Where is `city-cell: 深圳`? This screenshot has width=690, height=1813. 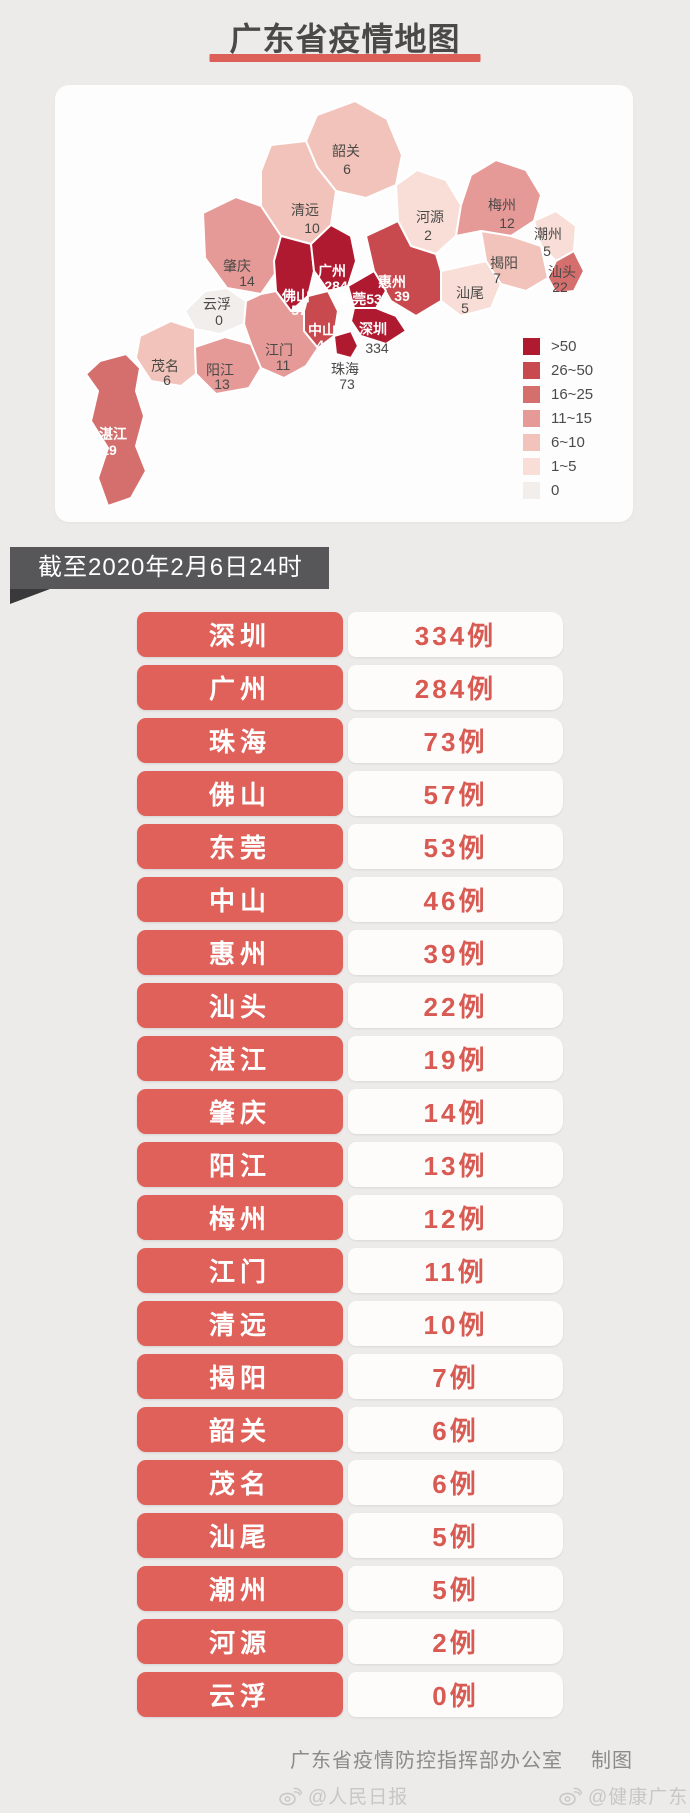
city-cell: 深圳 is located at coordinates (240, 634).